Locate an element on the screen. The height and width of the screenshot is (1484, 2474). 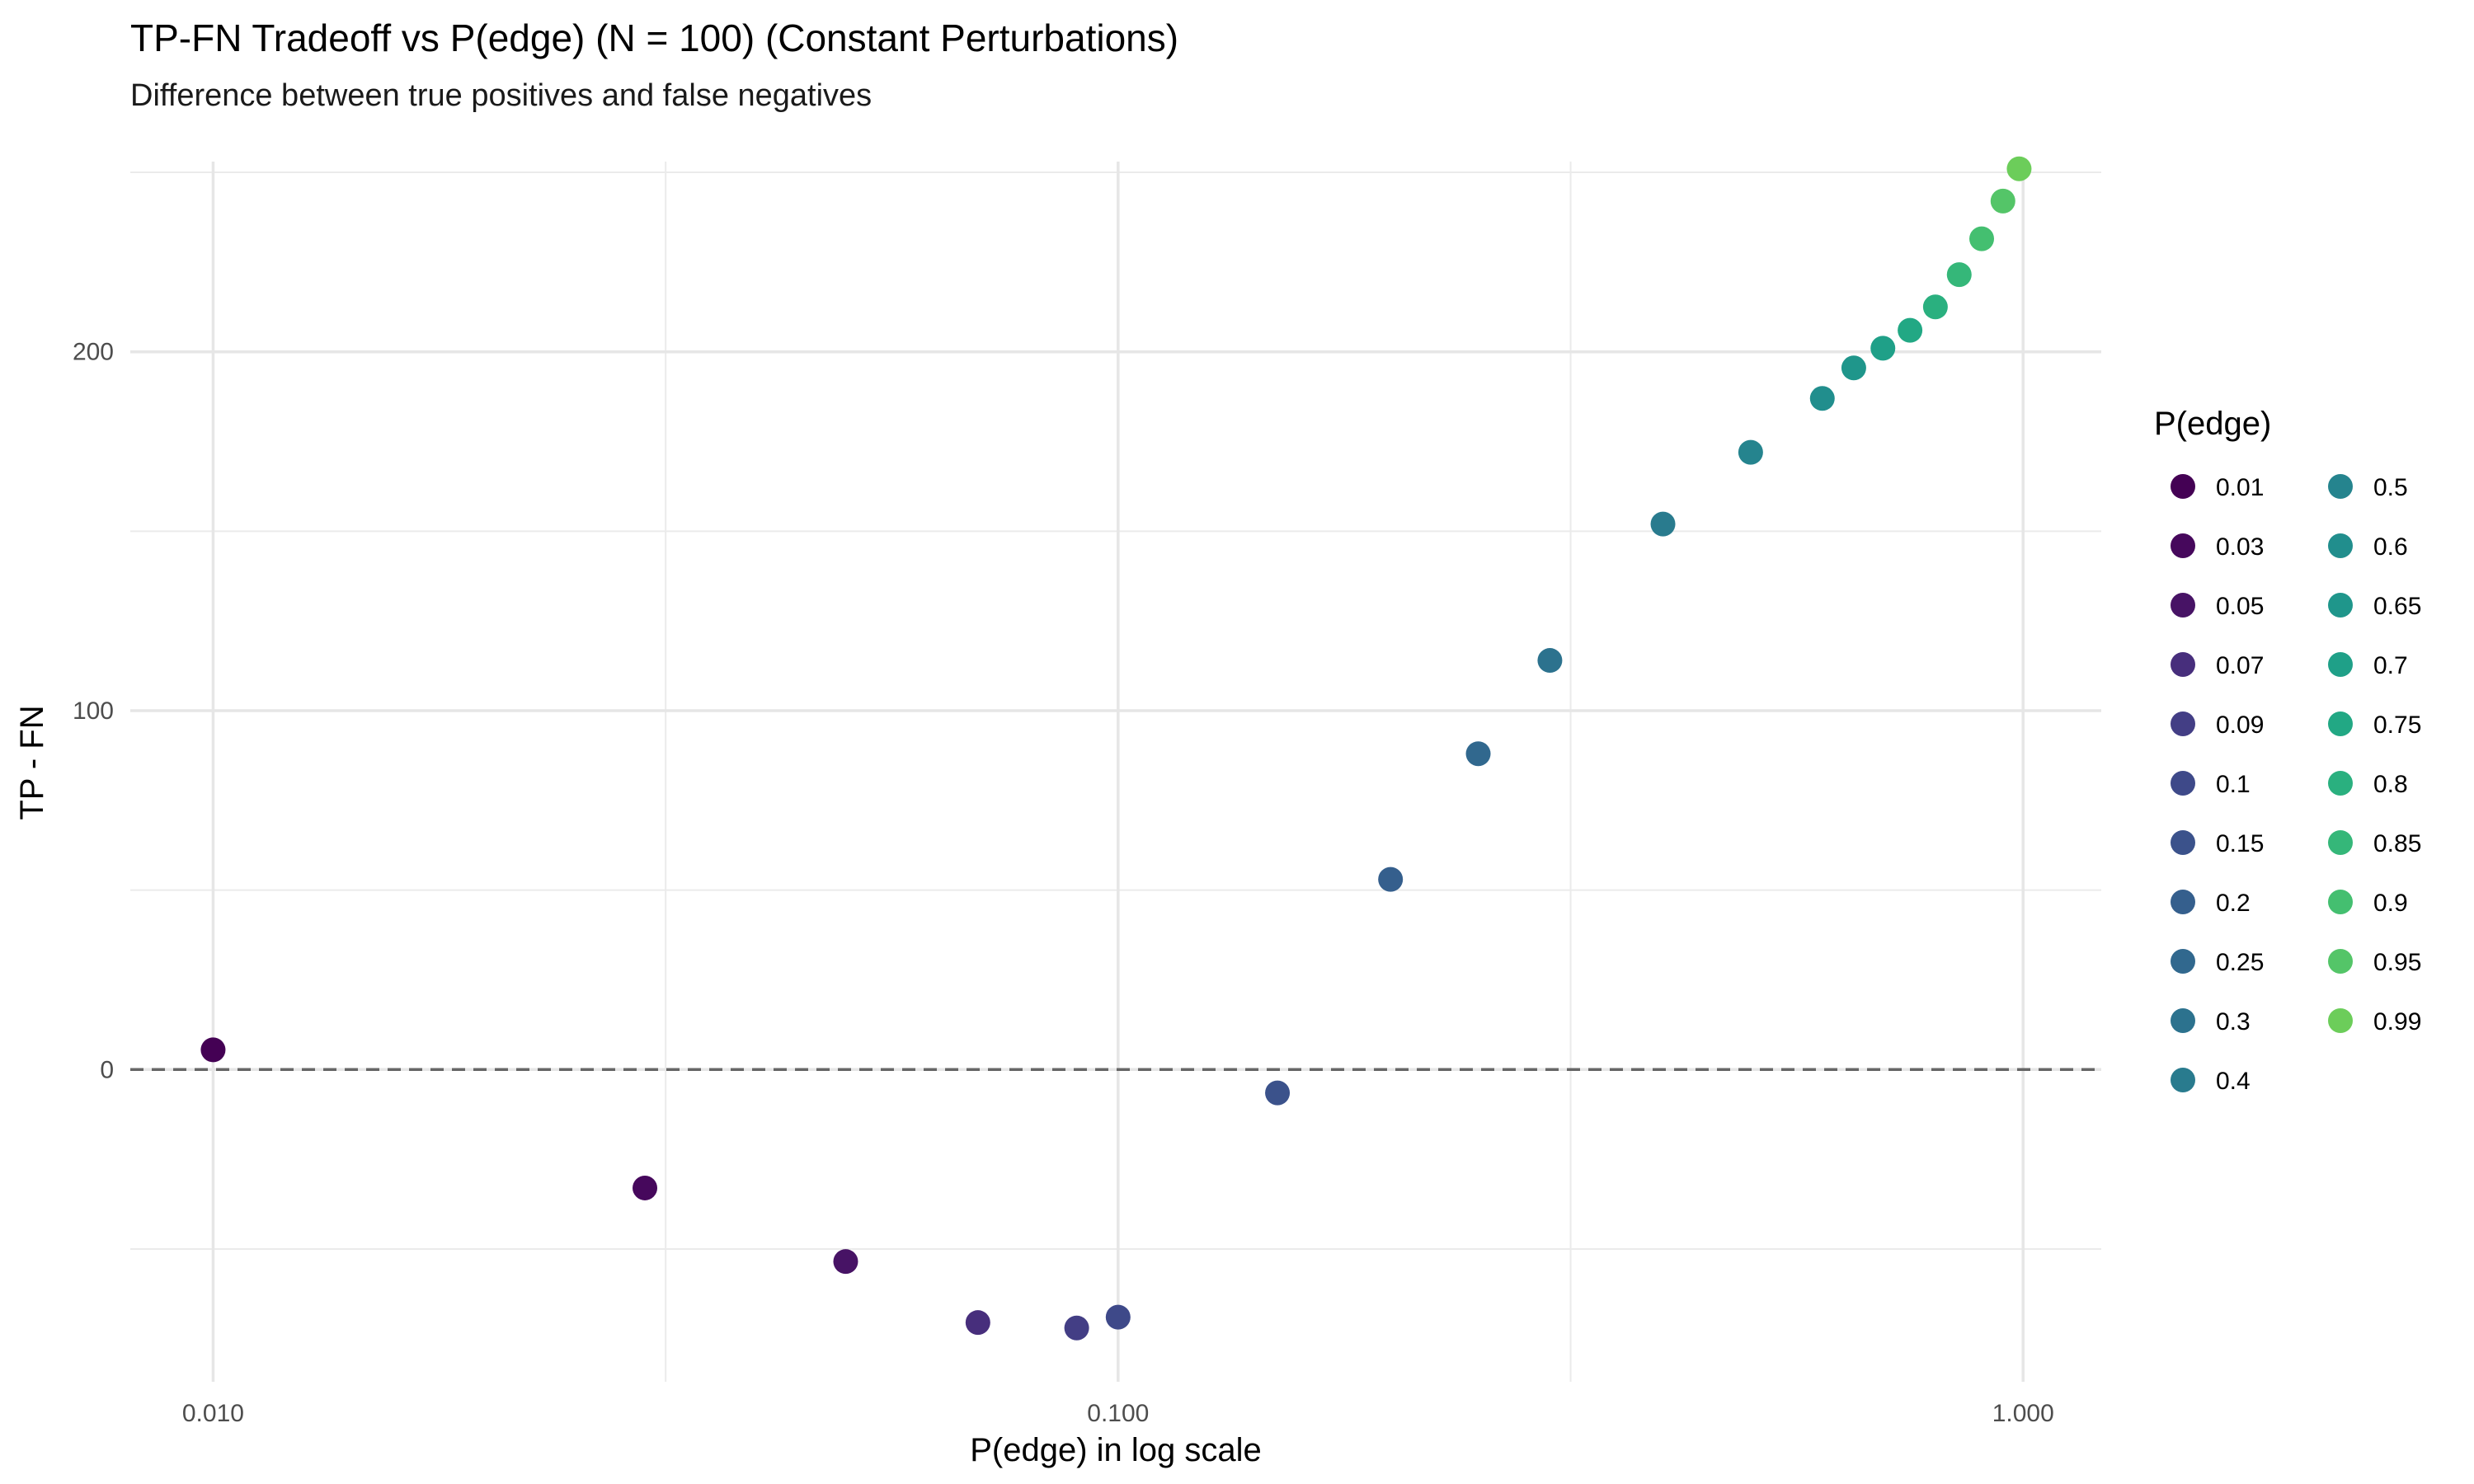
legend-label: 0.03 is located at coordinates (2240, 547).